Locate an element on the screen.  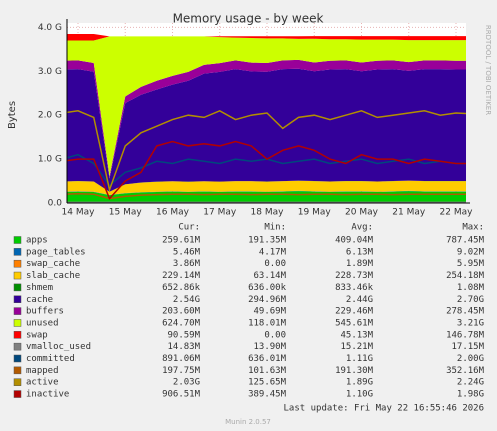
side-text: RRDTOOL / TOBI OETIKER is located at coordinates (488, 70).